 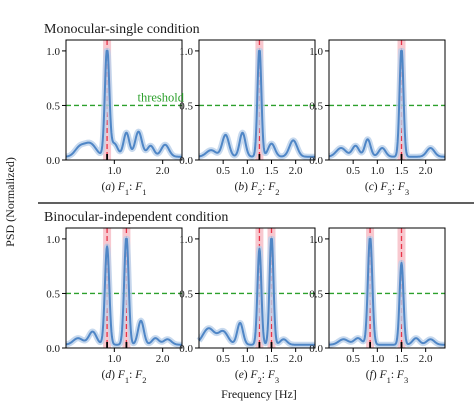 What do you see at coordinates (257, 189) in the screenshot?
I see `panel-caption: (b) F2: F2` at bounding box center [257, 189].